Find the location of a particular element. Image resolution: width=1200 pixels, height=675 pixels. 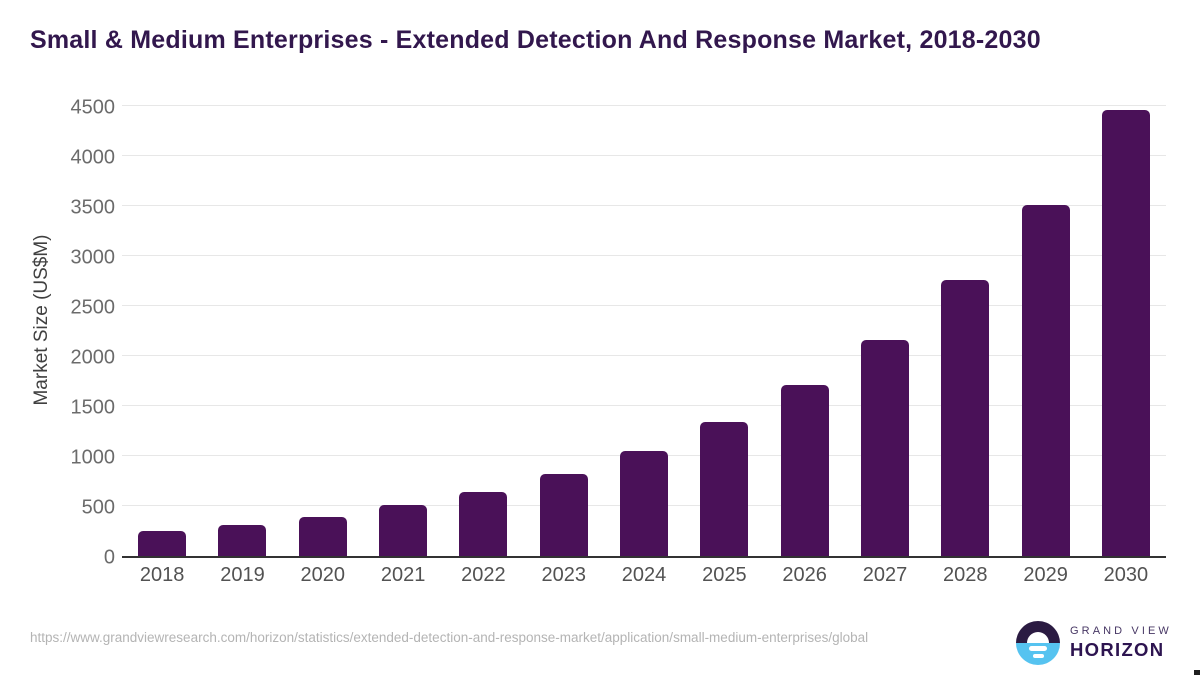

corner-artifact is located at coordinates (1197, 672).